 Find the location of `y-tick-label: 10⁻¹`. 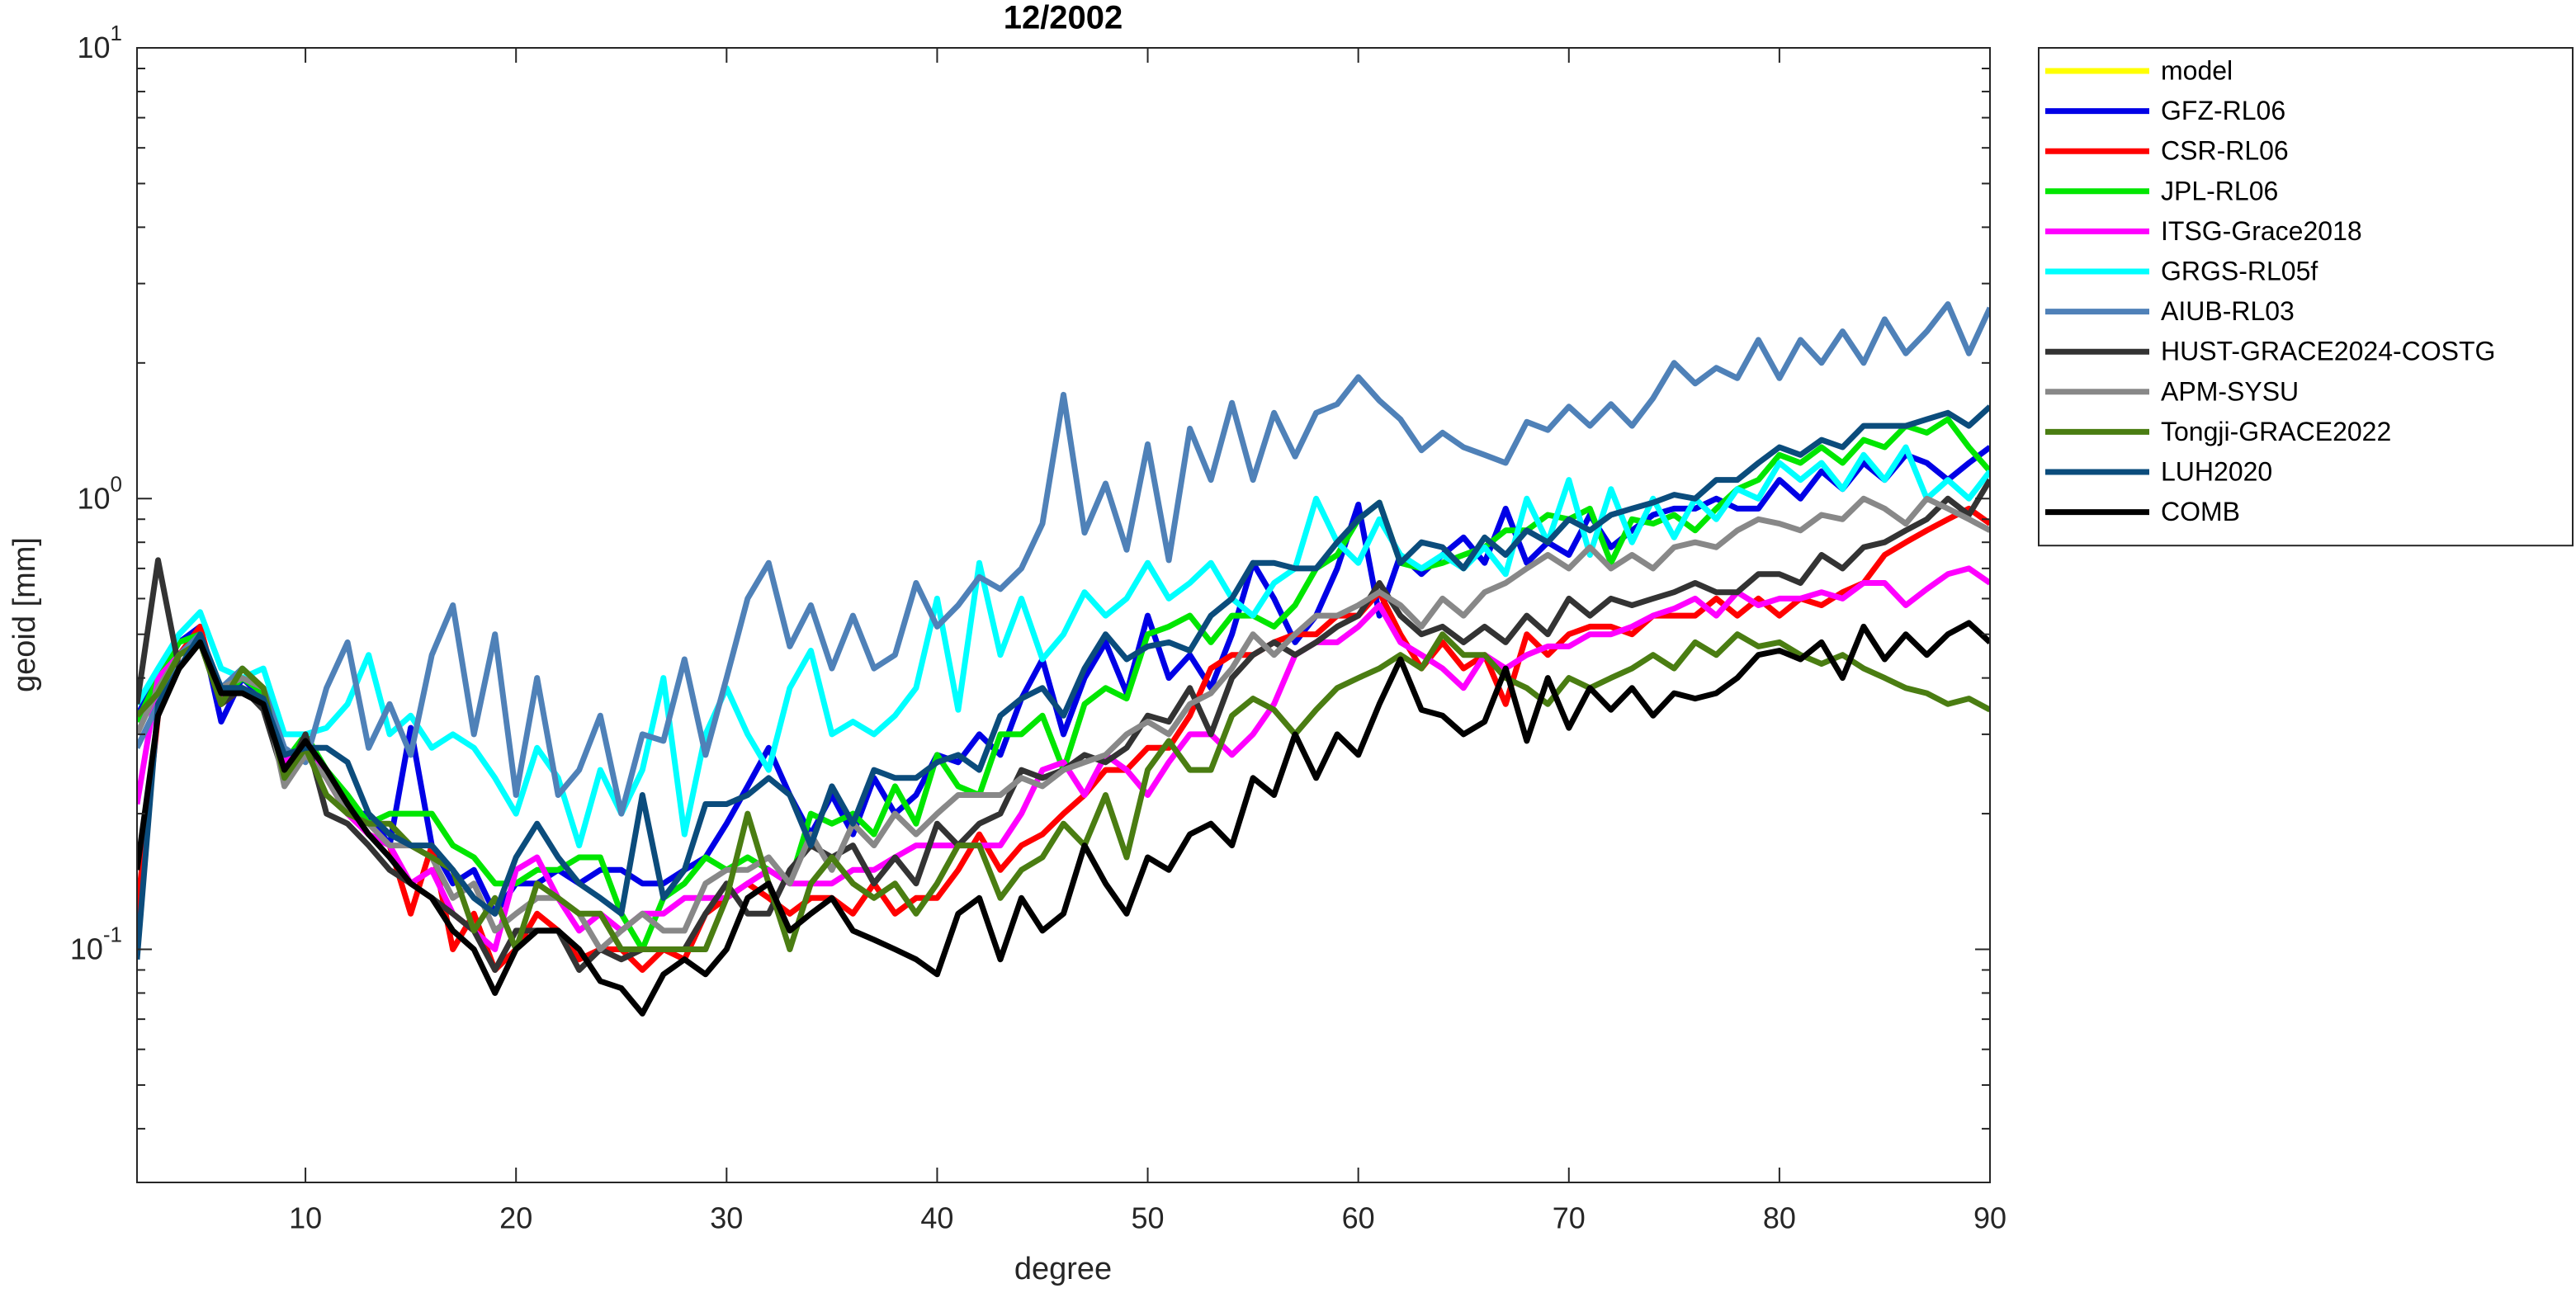

y-tick-label: 10⁻¹ is located at coordinates (96, 944).